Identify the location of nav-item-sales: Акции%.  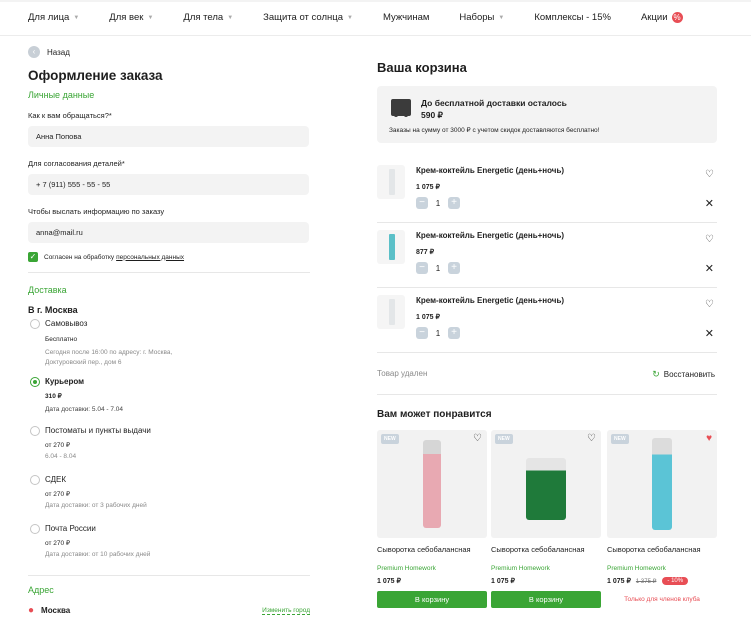
(662, 17).